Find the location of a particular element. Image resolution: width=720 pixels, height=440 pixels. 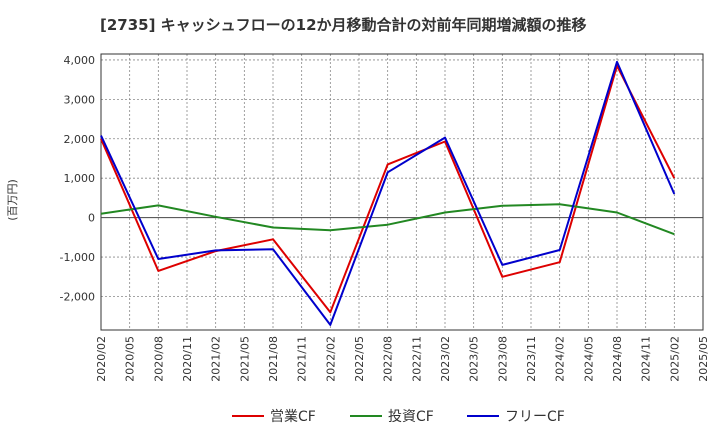

x-tick-label: 2020/02 is located at coordinates (101, 359).